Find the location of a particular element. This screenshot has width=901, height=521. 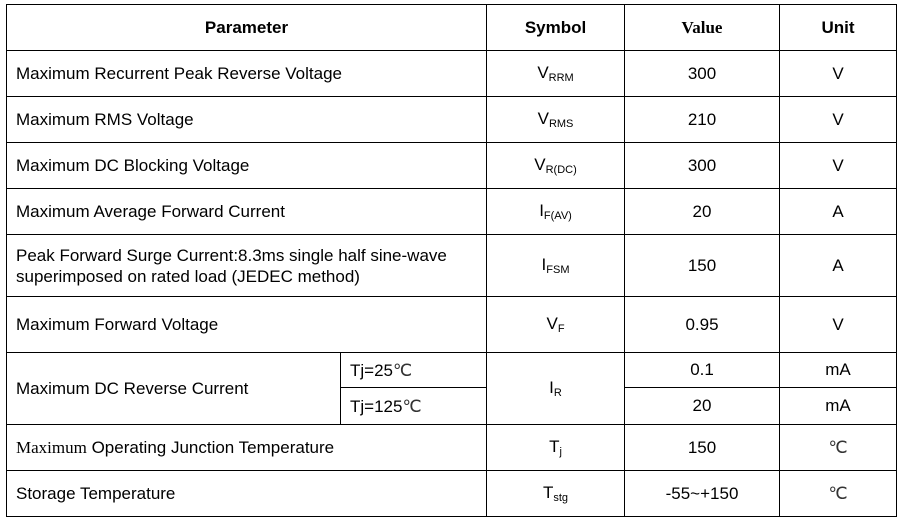

parameter-cell: Maximum DC Blocking Voltage is located at coordinates (246, 165).